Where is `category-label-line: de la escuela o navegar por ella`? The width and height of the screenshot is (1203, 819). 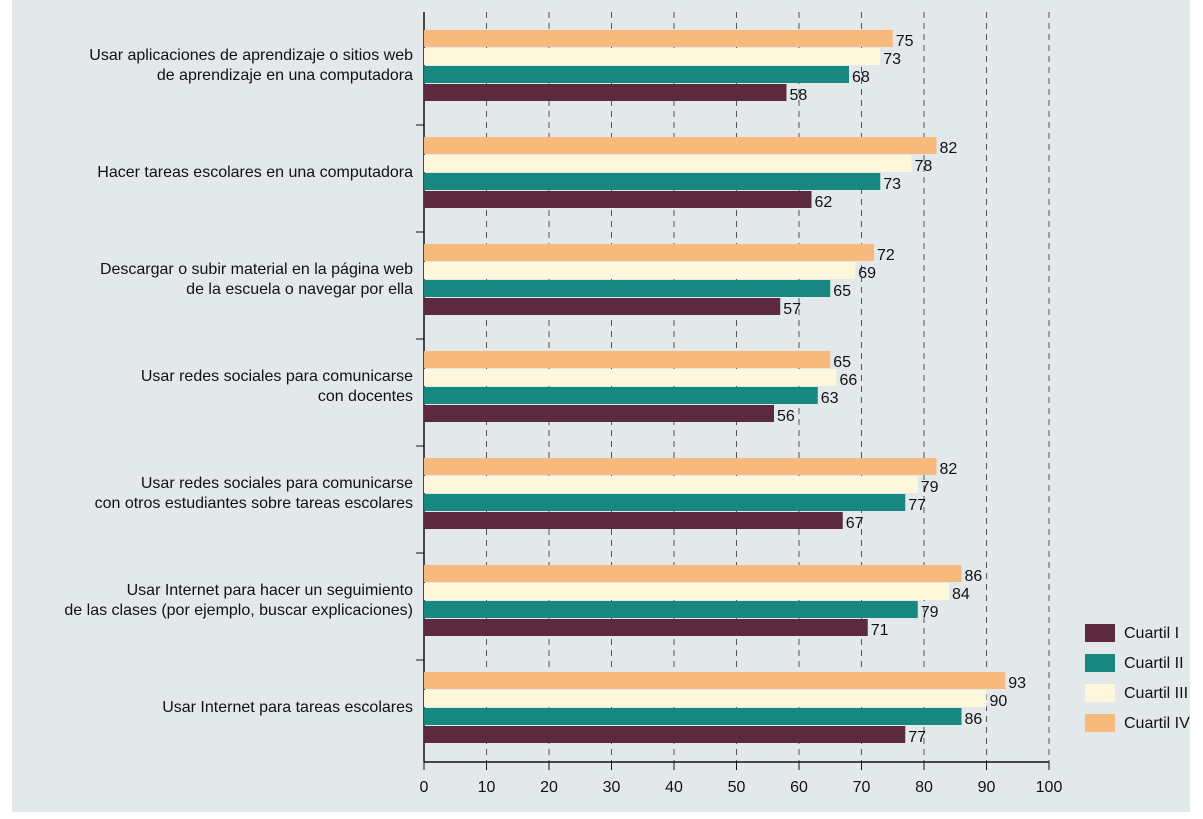
category-label-line: de la escuela o navegar por ella is located at coordinates (299, 289).